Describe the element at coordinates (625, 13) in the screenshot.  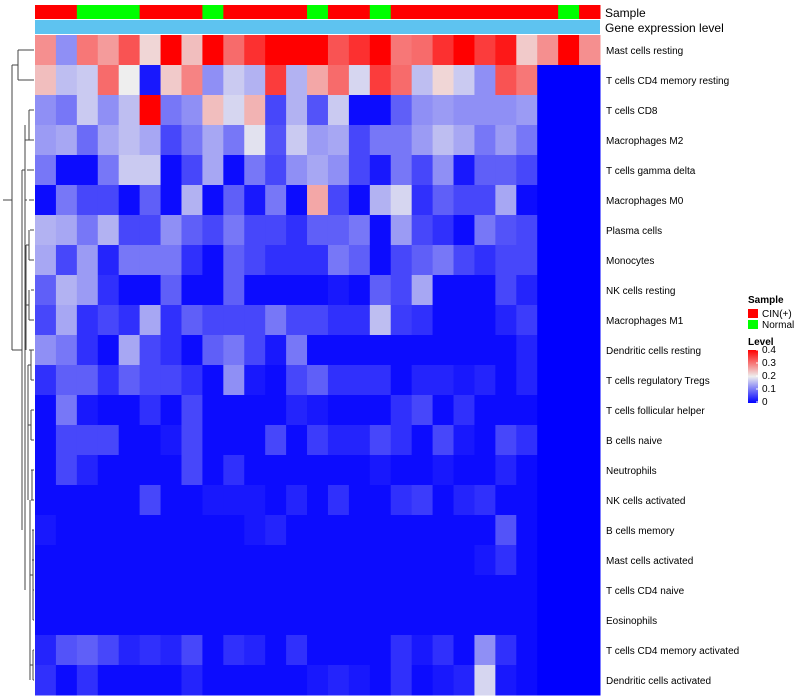
I see `annotation-label-sample: Sample` at that location.